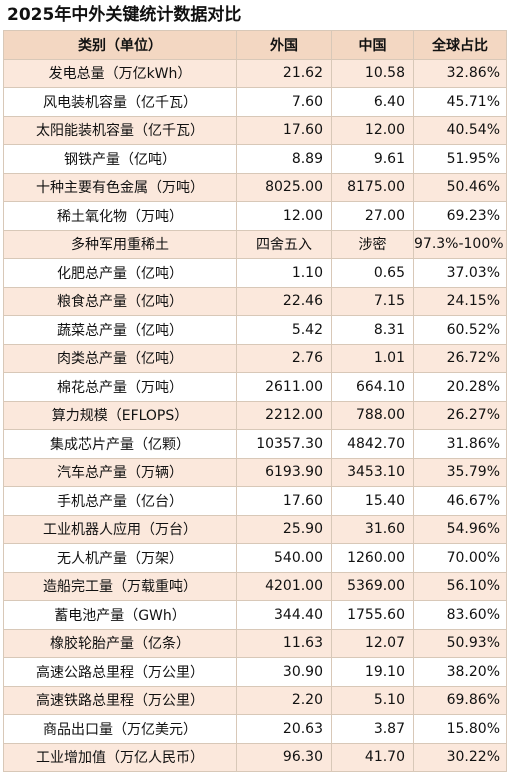 The width and height of the screenshot is (509, 772). What do you see at coordinates (372, 558) in the screenshot?
I see `row-china-cell: 1260.00` at bounding box center [372, 558].